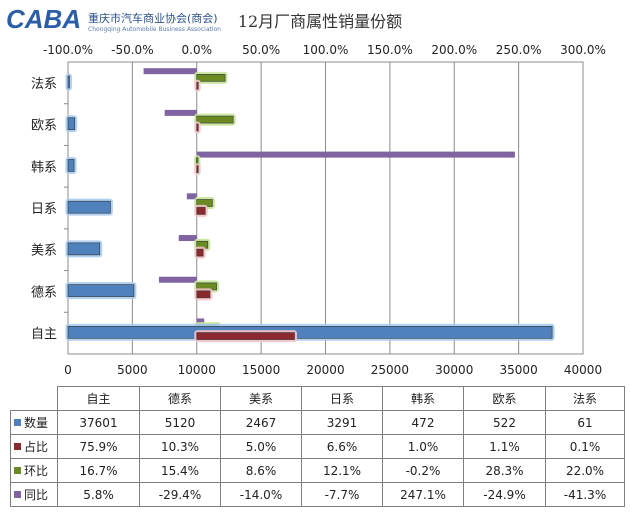 This screenshot has width=630, height=527. What do you see at coordinates (585, 422) in the screenshot?
I see `table-cell: 61` at bounding box center [585, 422].